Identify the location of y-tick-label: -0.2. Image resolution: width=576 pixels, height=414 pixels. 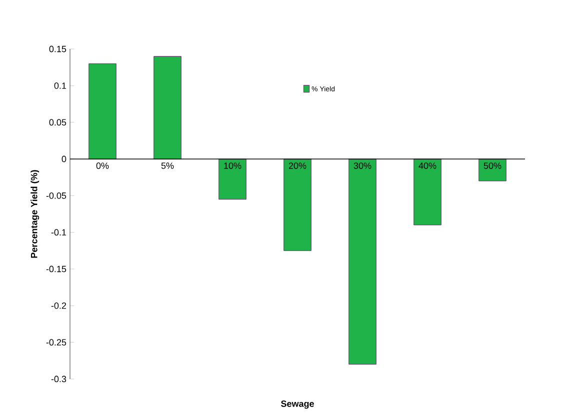
(58, 305).